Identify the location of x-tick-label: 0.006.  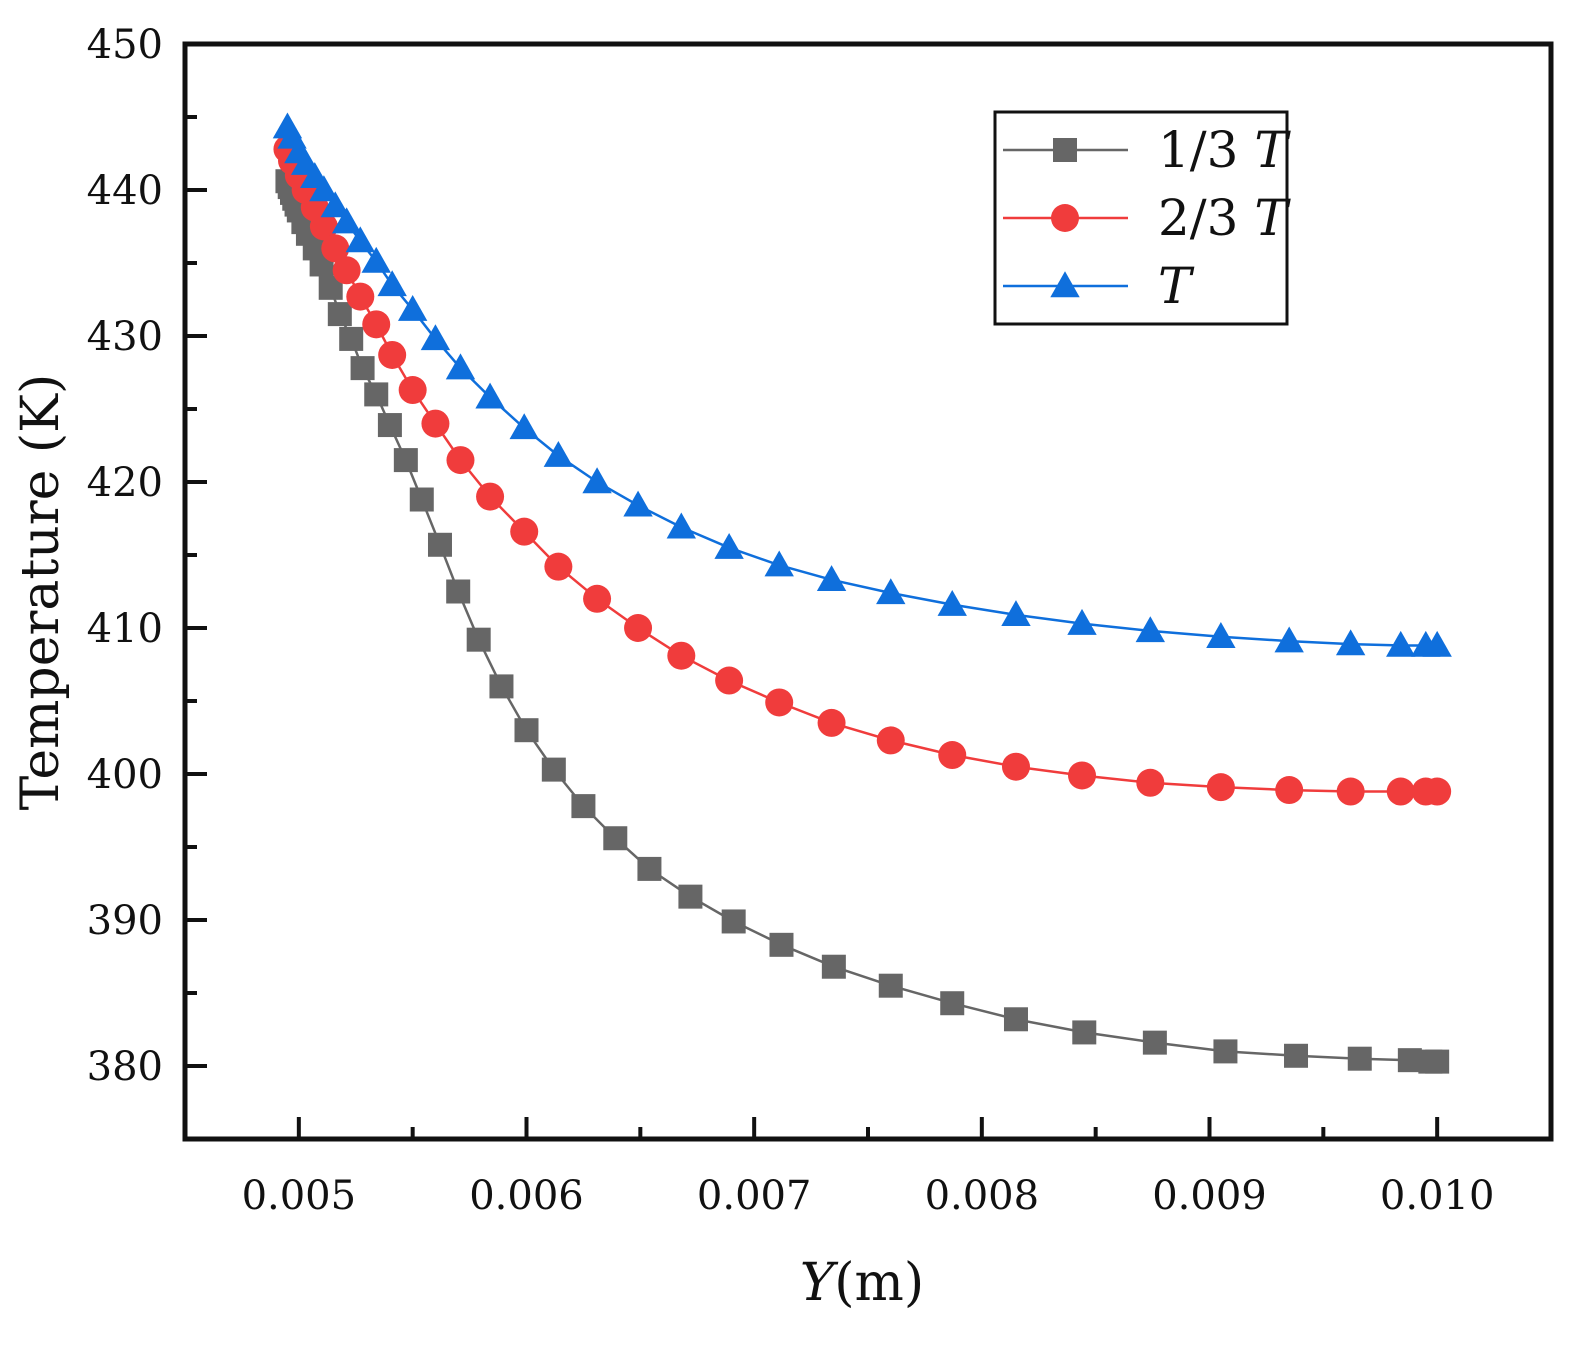
(526, 1196).